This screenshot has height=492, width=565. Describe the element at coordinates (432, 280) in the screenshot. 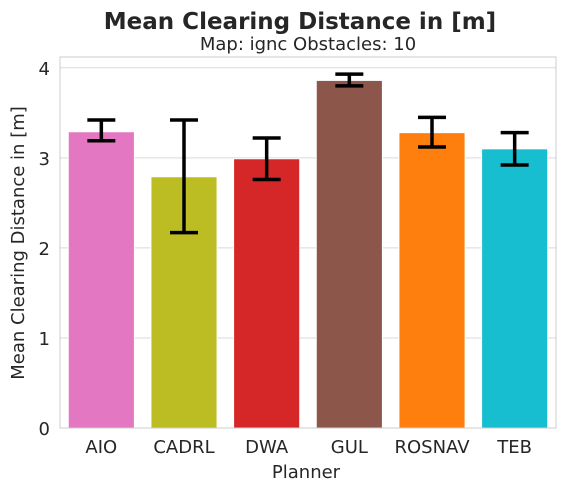

I see `bar-rosnav` at that location.